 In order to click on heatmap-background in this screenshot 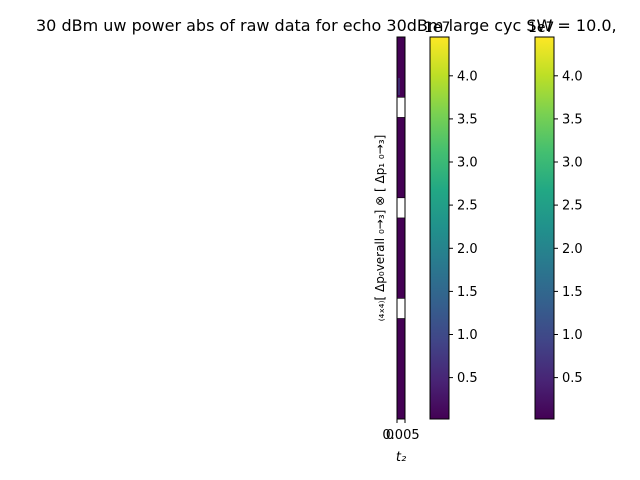, I will do `click(401, 228)`.